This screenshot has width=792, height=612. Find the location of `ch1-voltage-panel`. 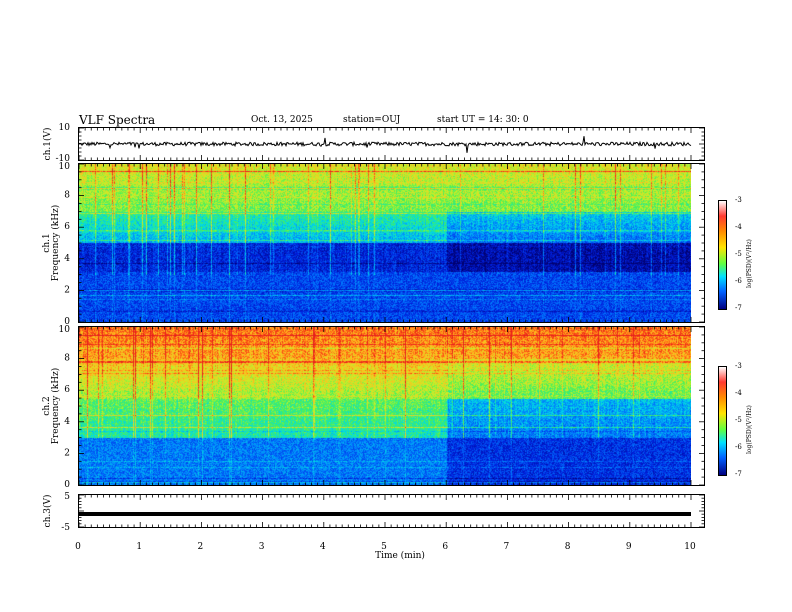

ch1-voltage-panel is located at coordinates (391, 144).